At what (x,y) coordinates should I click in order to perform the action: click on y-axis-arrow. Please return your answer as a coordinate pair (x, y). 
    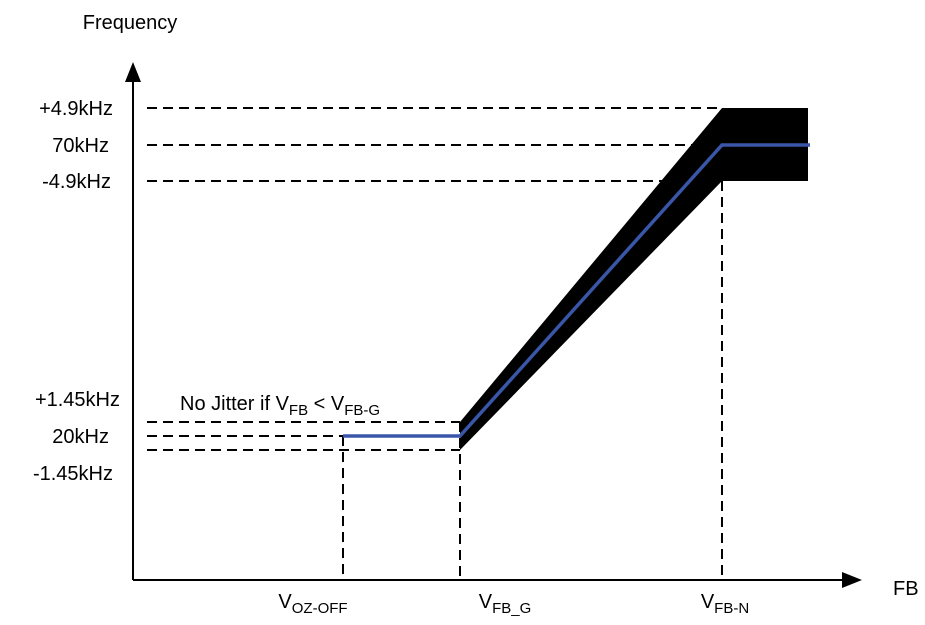
    Looking at the image, I should click on (133, 72).